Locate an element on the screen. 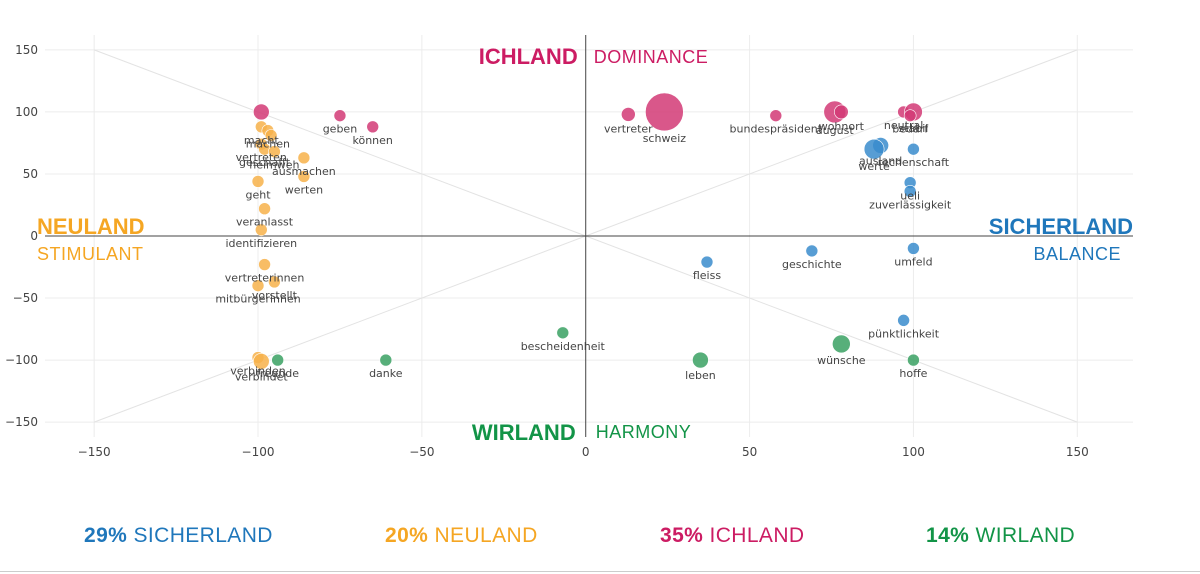 The image size is (1200, 574). wirland-point-label: freunde is located at coordinates (277, 373).